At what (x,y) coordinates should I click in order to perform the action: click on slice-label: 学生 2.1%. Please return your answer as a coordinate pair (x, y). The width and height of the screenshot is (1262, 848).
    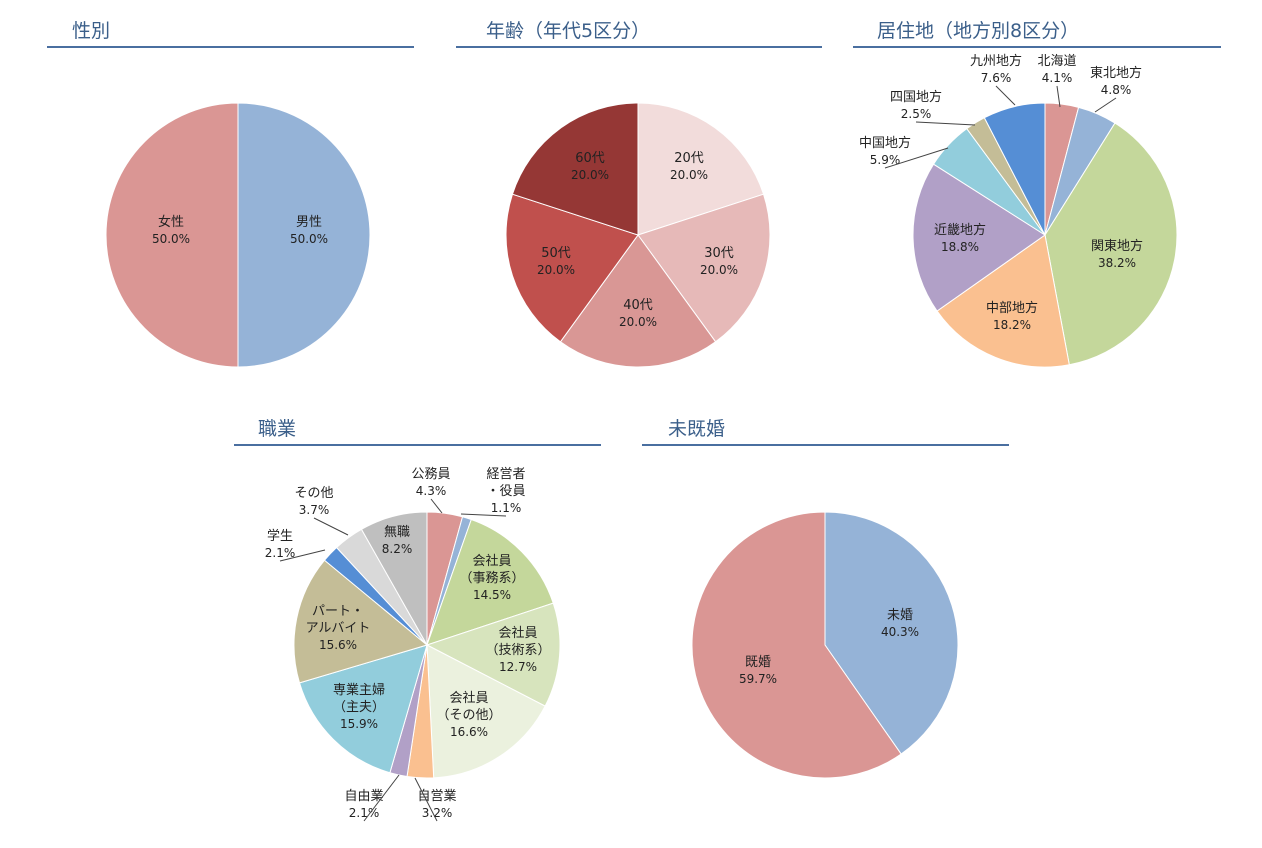
    Looking at the image, I should click on (280, 544).